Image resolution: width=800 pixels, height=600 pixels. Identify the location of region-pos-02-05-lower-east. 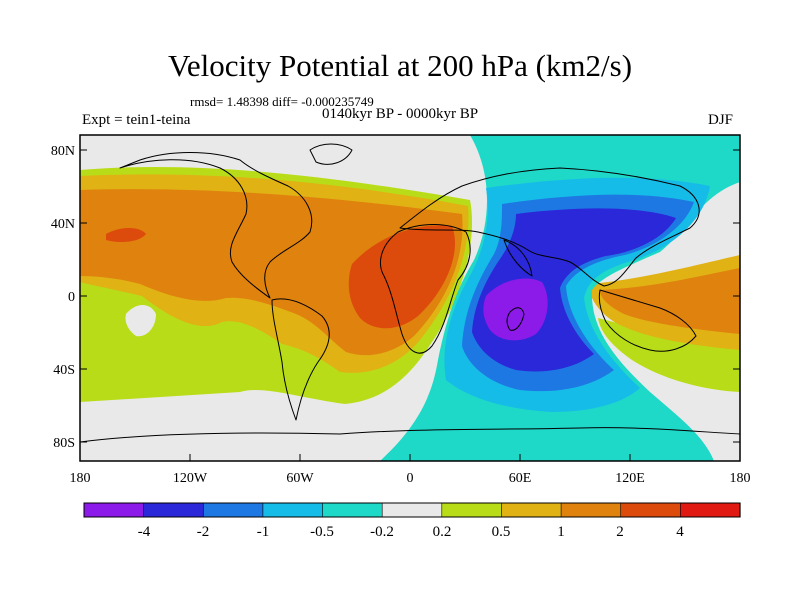
(669, 355).